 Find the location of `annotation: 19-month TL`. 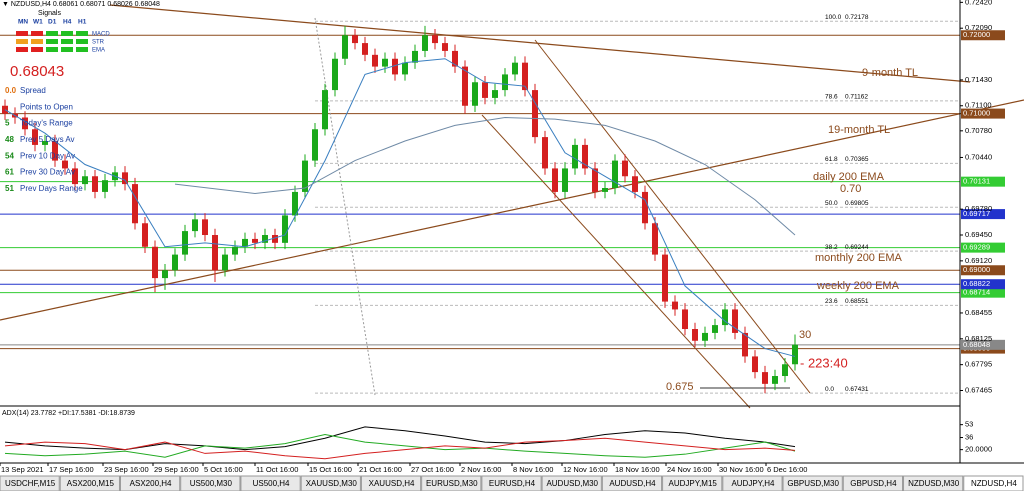

annotation: 19-month TL is located at coordinates (859, 130).